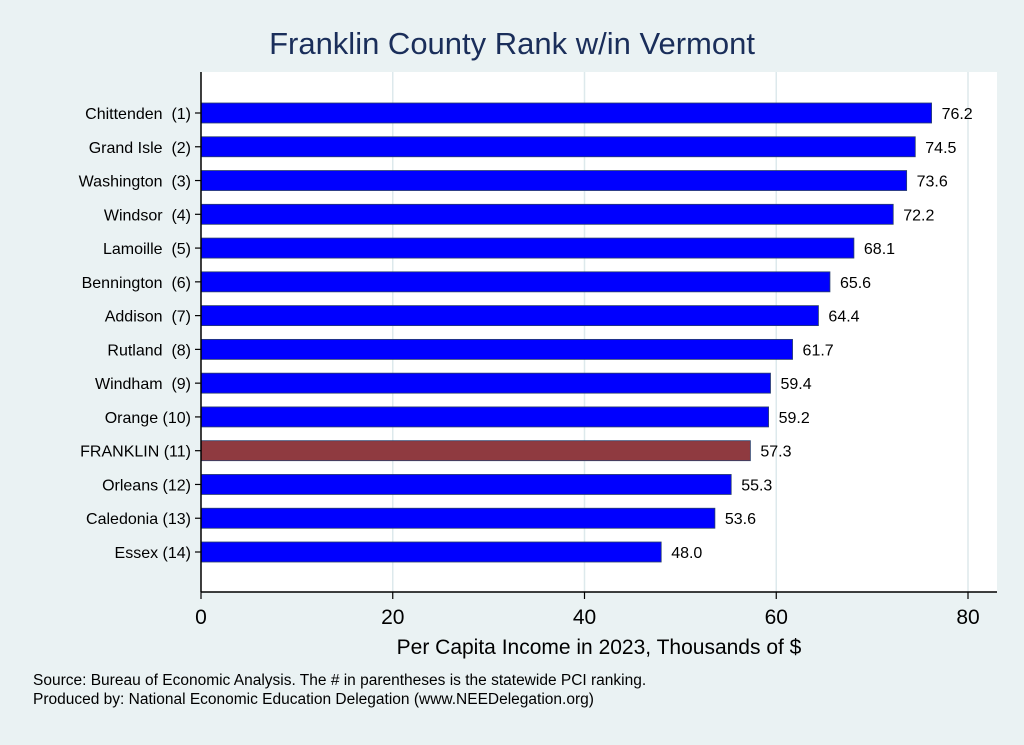 This screenshot has height=745, width=1024. What do you see at coordinates (140, 148) in the screenshot?
I see `y-tick-label: Grand Isle (2)` at bounding box center [140, 148].